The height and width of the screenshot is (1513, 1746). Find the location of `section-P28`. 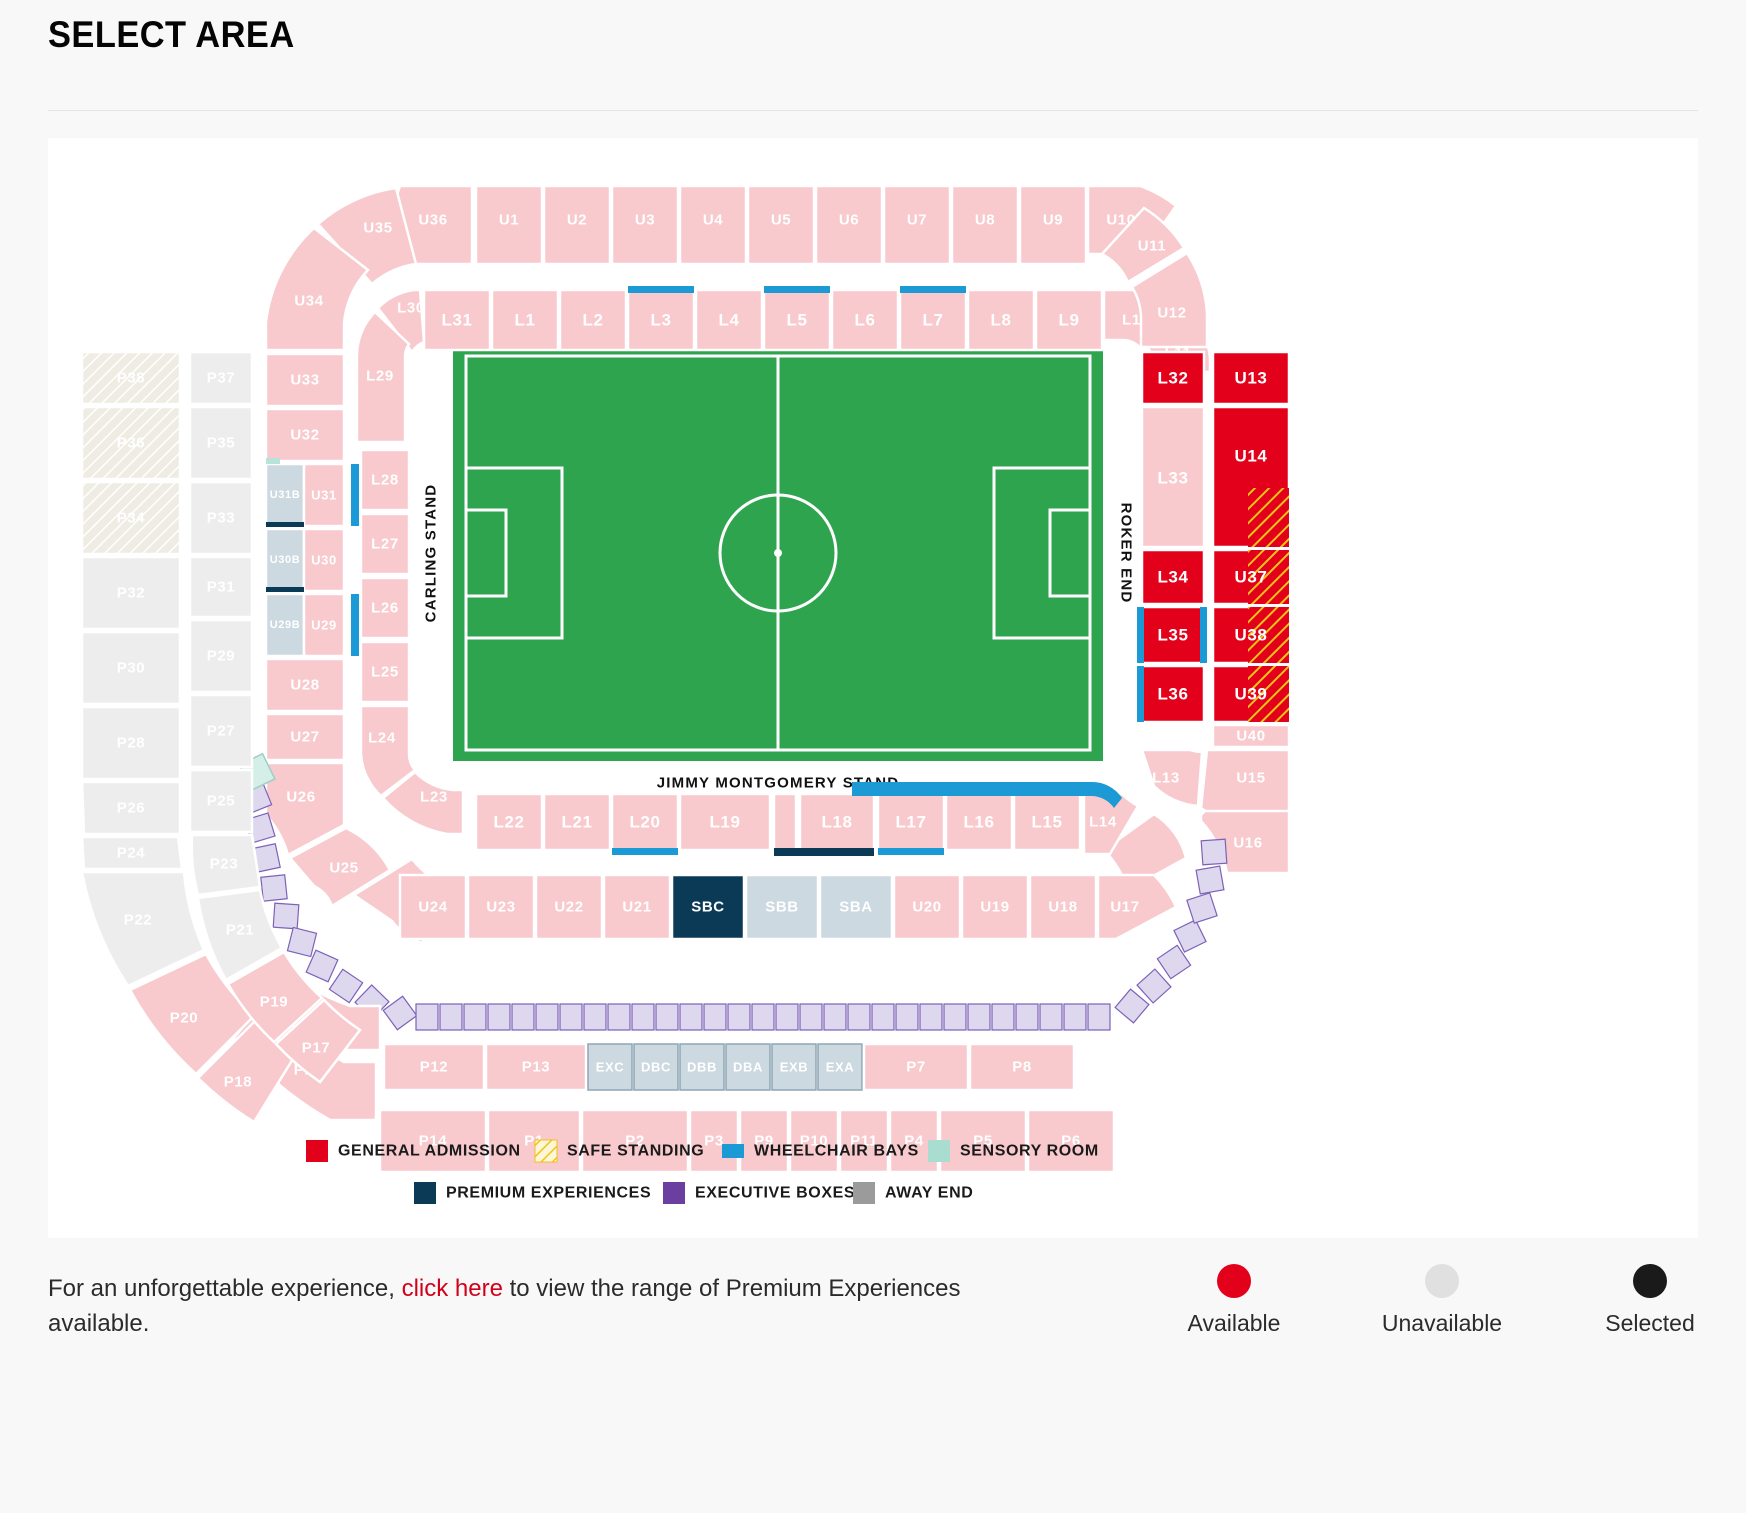

section-P28 is located at coordinates (131, 743).